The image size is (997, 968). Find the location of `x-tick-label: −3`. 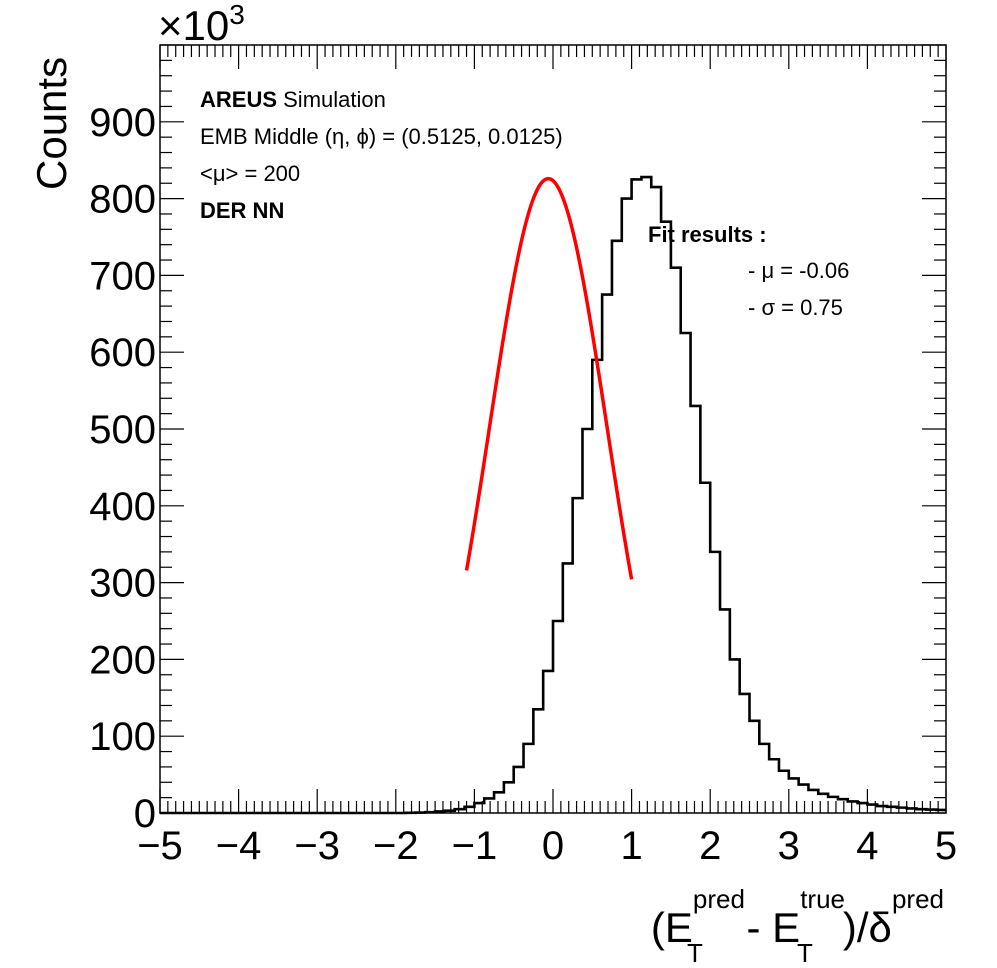

x-tick-label: −3 is located at coordinates (317, 846).